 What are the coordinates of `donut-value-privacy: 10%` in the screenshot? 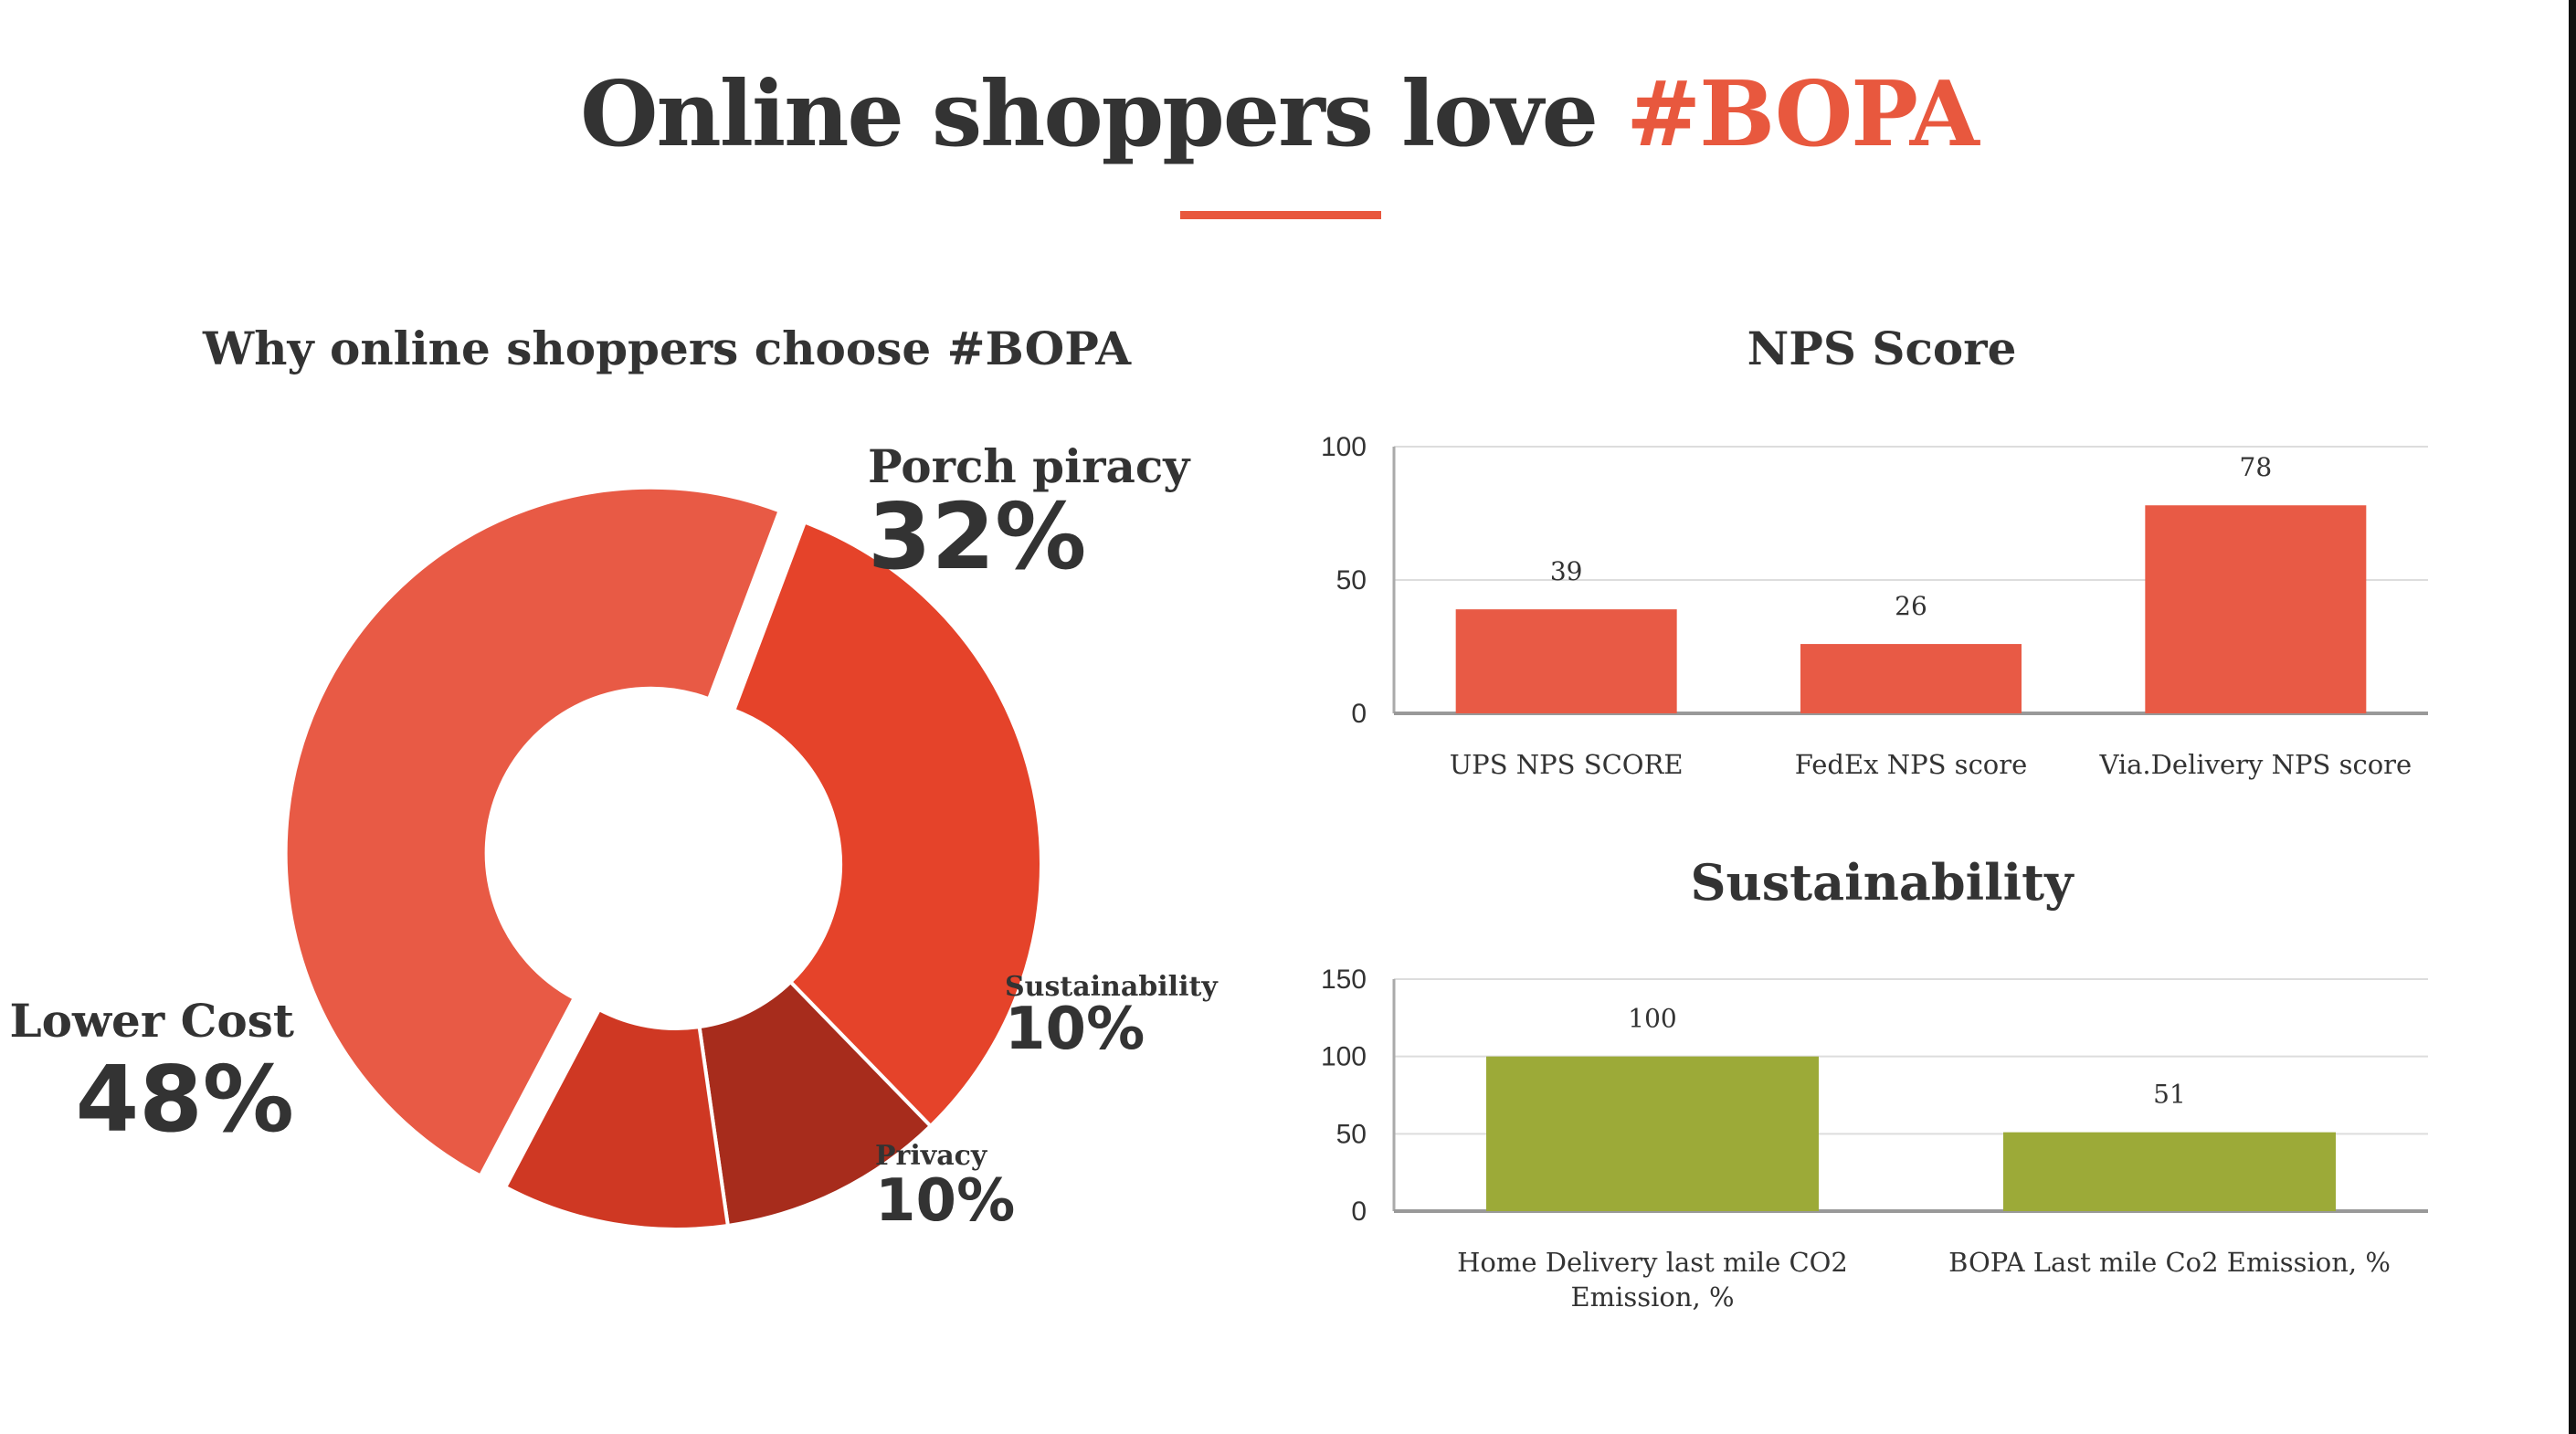 It's located at (945, 1201).